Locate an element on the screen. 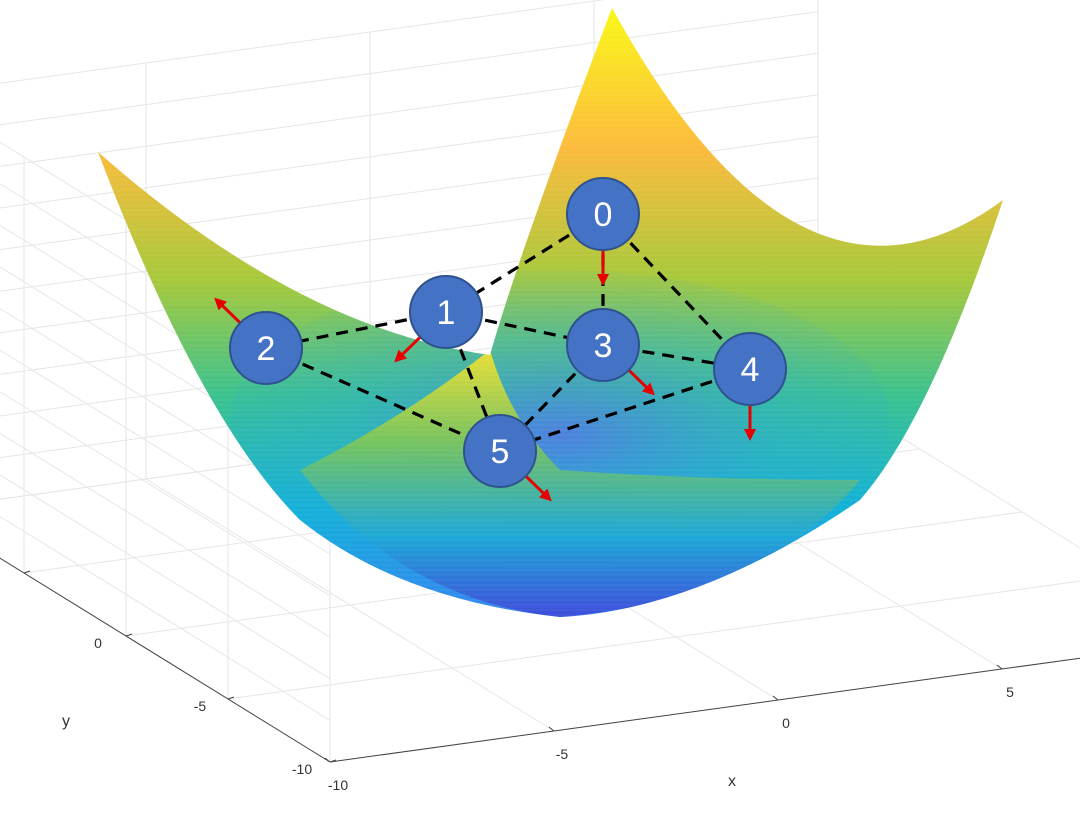 Image resolution: width=1080 pixels, height=824 pixels. graph-node-label: 0 is located at coordinates (603, 215).